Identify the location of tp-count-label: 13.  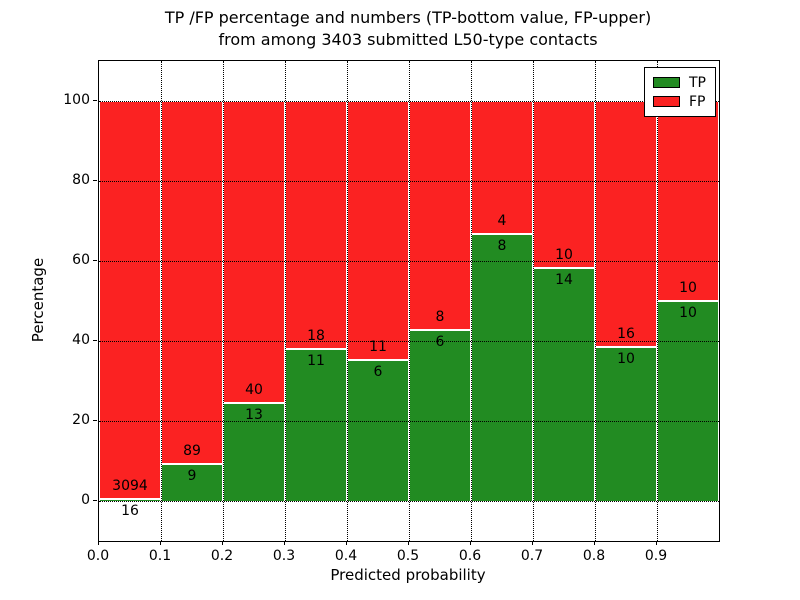
(254, 414).